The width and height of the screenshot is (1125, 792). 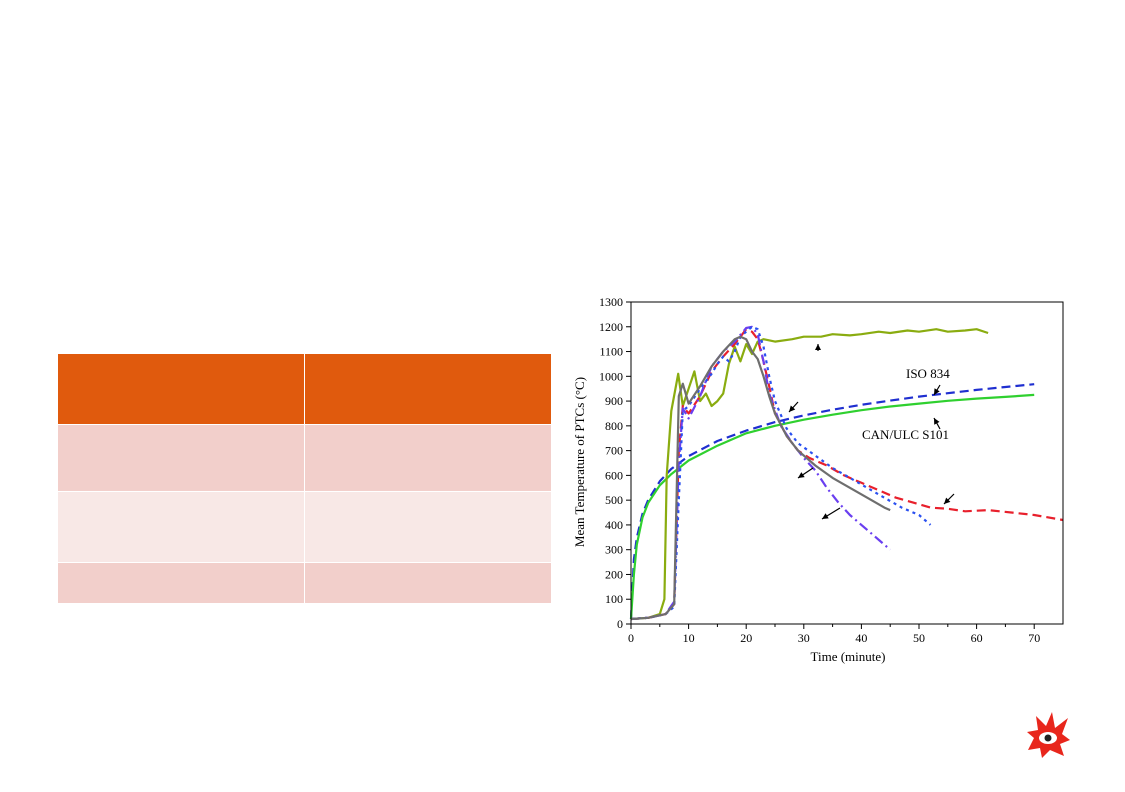 I want to click on y-tick-label: 500, so click(x=614, y=500).